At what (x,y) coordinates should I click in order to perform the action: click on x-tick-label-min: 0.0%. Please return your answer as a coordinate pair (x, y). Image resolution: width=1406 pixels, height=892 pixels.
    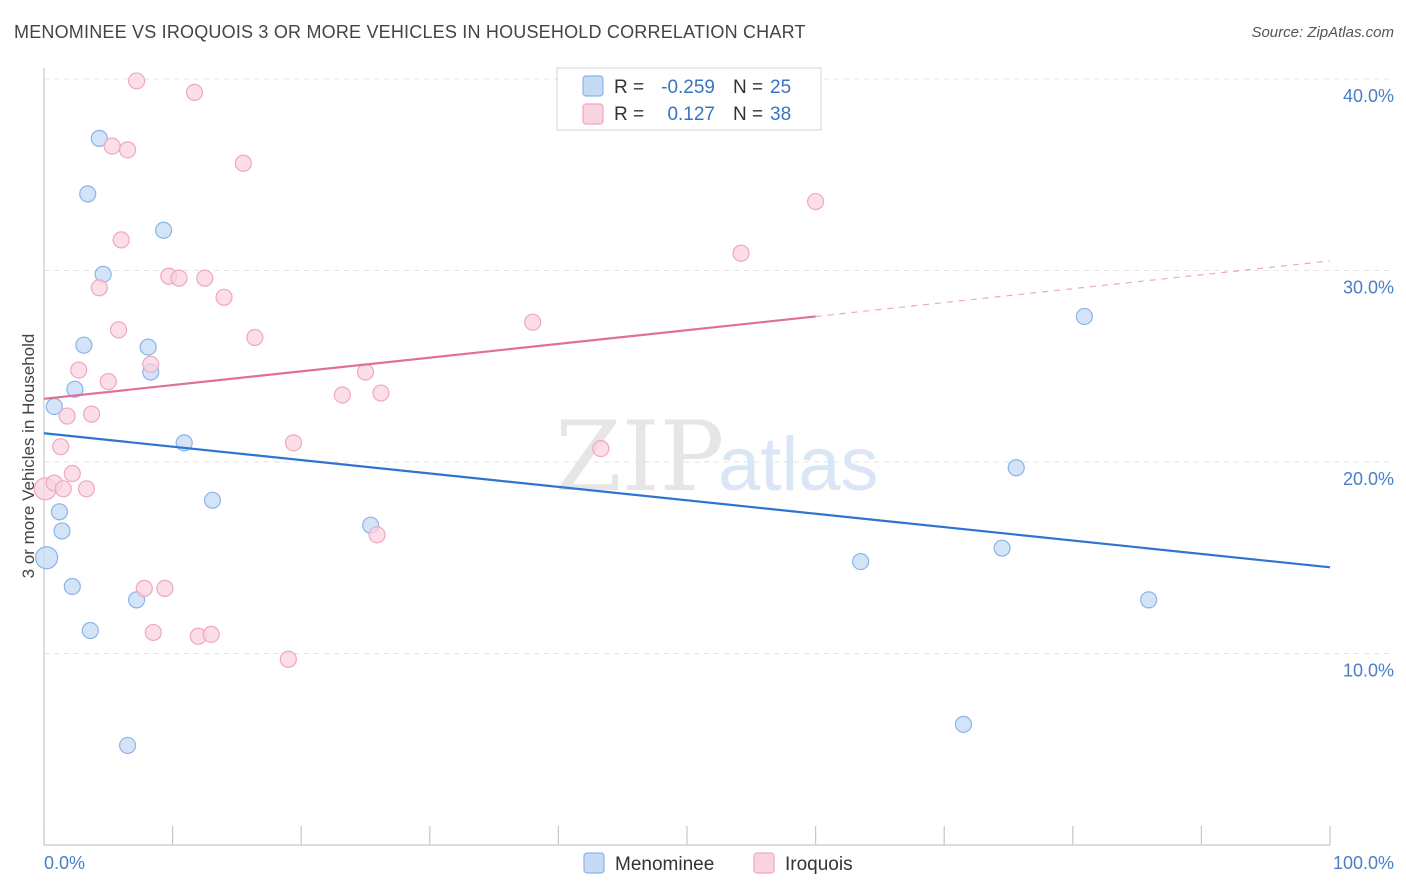
    Looking at the image, I should click on (64, 863).